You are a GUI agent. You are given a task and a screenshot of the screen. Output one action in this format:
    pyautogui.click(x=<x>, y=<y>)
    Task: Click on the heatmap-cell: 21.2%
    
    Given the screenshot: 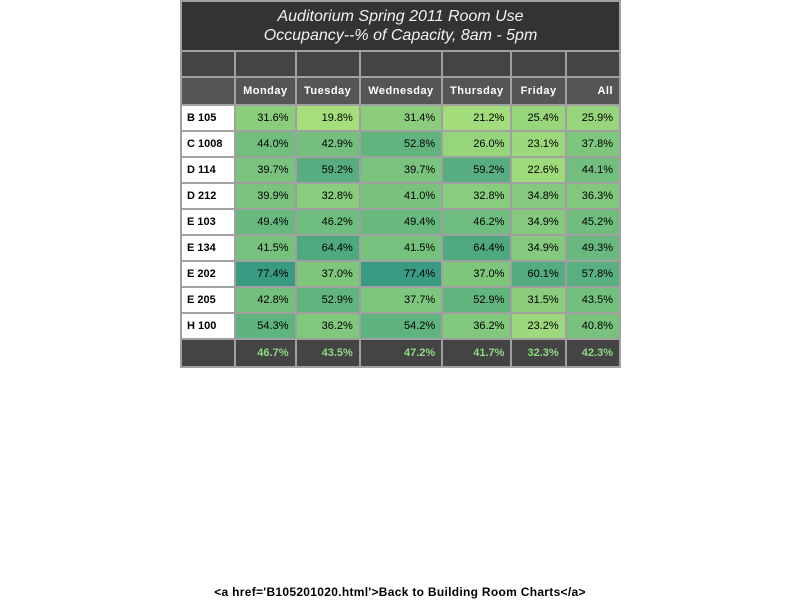 What is the action you would take?
    pyautogui.click(x=477, y=118)
    